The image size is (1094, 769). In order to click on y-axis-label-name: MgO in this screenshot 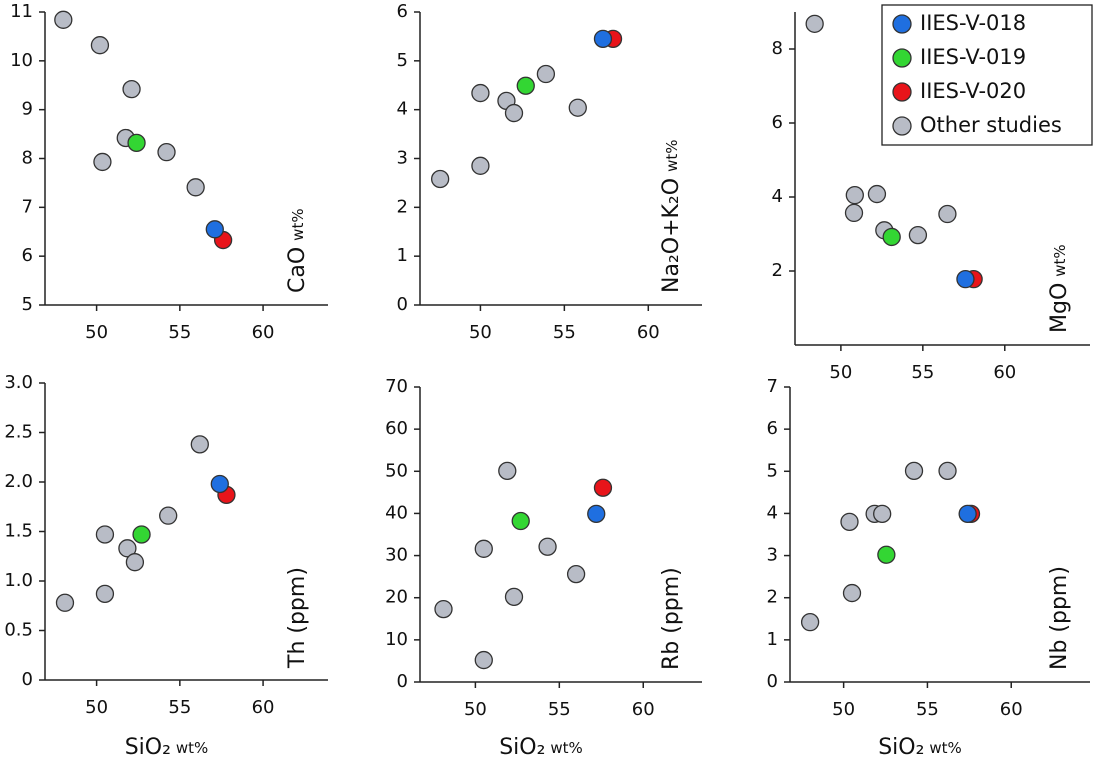, I will do `click(1059, 308)`.